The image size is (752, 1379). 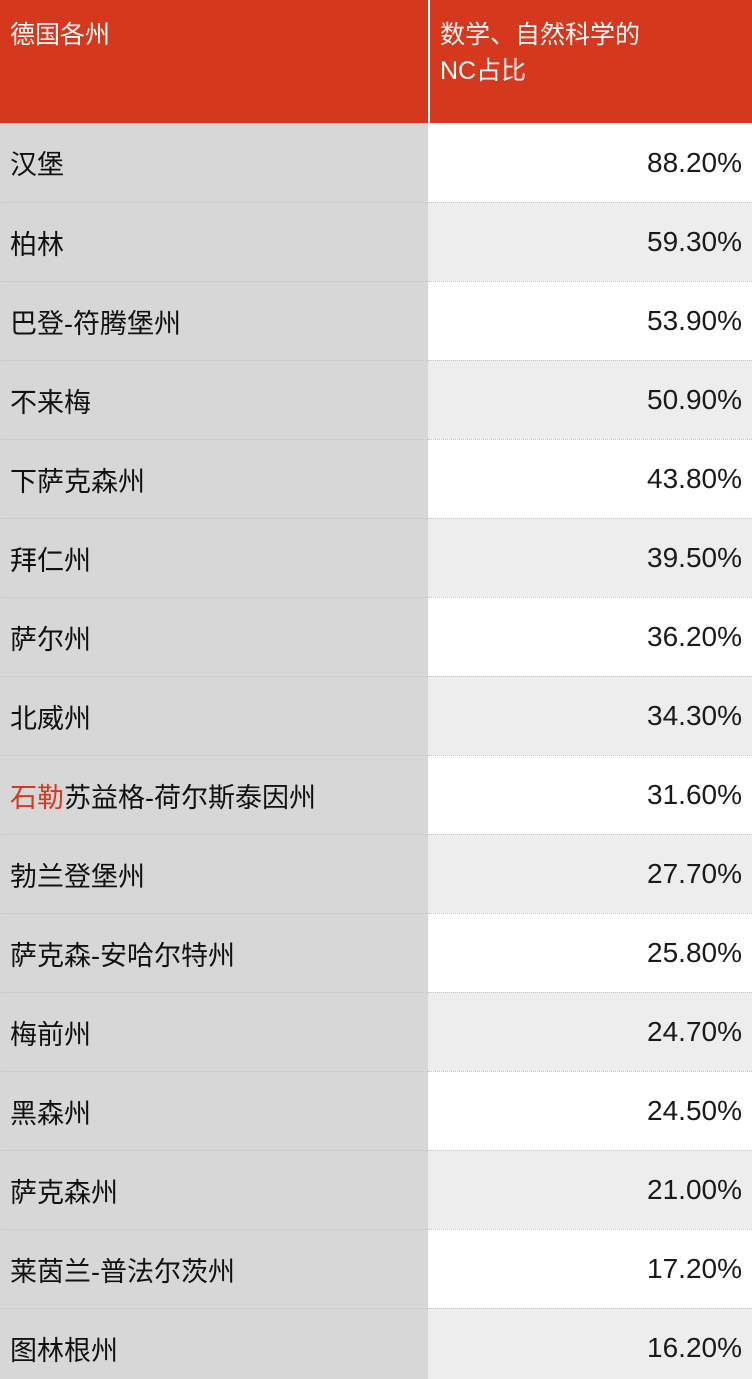 I want to click on cell-state-name: 勃兰登堡州, so click(x=214, y=873).